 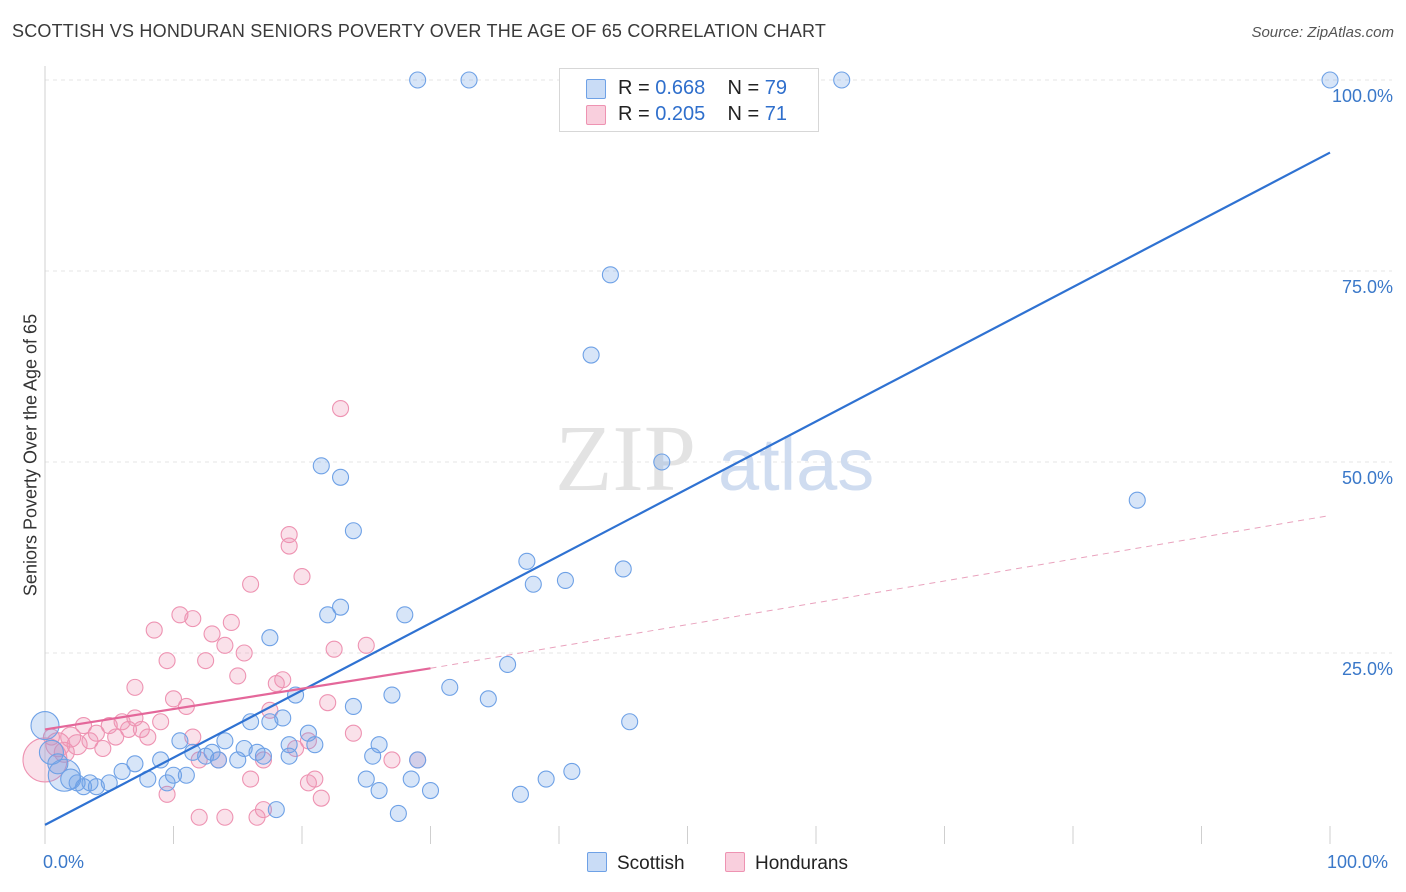 What do you see at coordinates (680, 88) in the screenshot?
I see `legend-r-value: 0.668` at bounding box center [680, 88].